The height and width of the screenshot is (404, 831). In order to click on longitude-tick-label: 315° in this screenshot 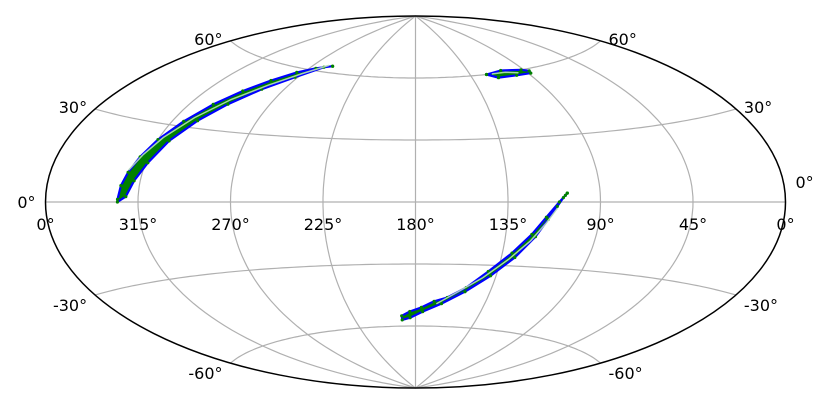, I will do `click(138, 224)`.